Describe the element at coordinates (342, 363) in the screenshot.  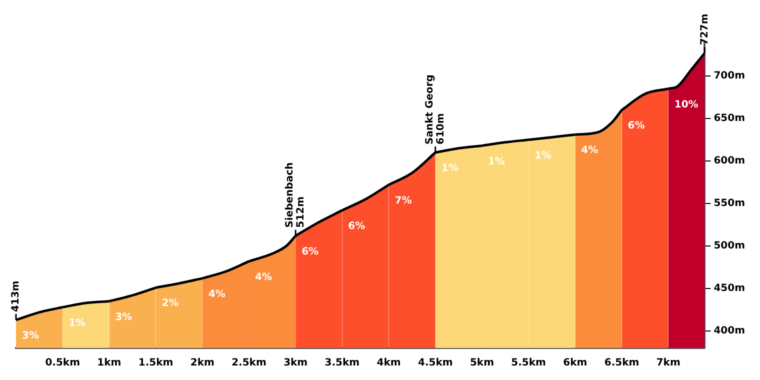
I see `x-tick-label: 3.5km` at that location.